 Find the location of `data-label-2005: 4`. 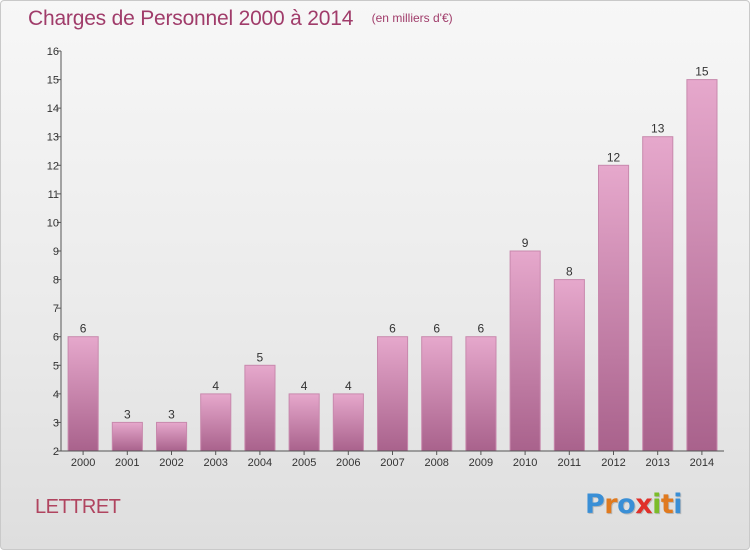

data-label-2005: 4 is located at coordinates (304, 386).